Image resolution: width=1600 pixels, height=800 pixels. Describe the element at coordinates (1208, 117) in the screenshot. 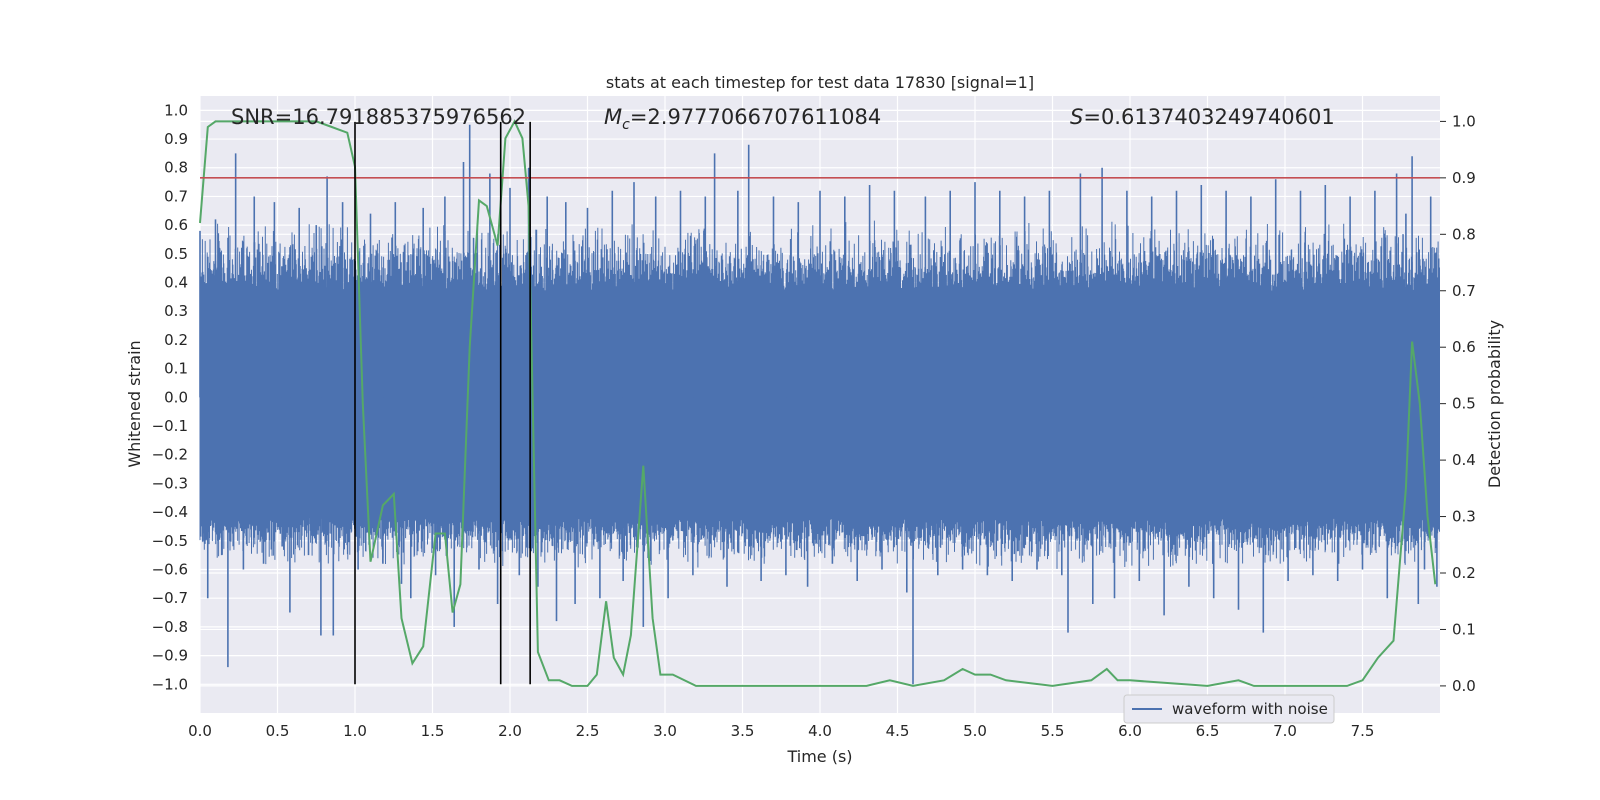

I see `s-value: =0.6137403249740601` at that location.